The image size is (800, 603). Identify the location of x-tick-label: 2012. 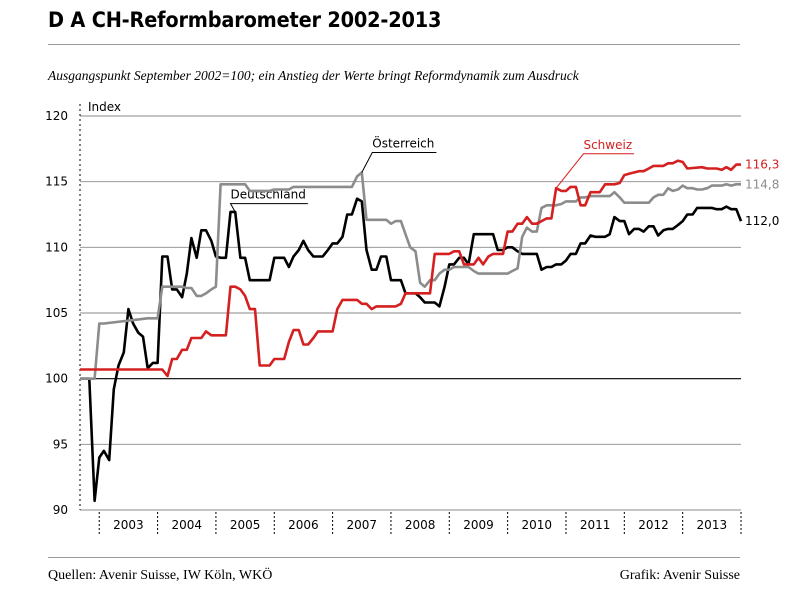
(653, 525).